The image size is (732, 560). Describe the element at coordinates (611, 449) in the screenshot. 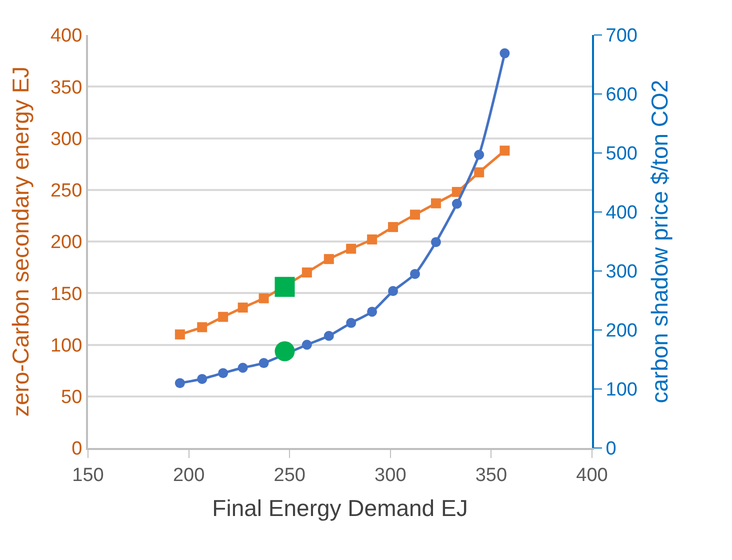

I see `y2-tick-label: 0` at that location.